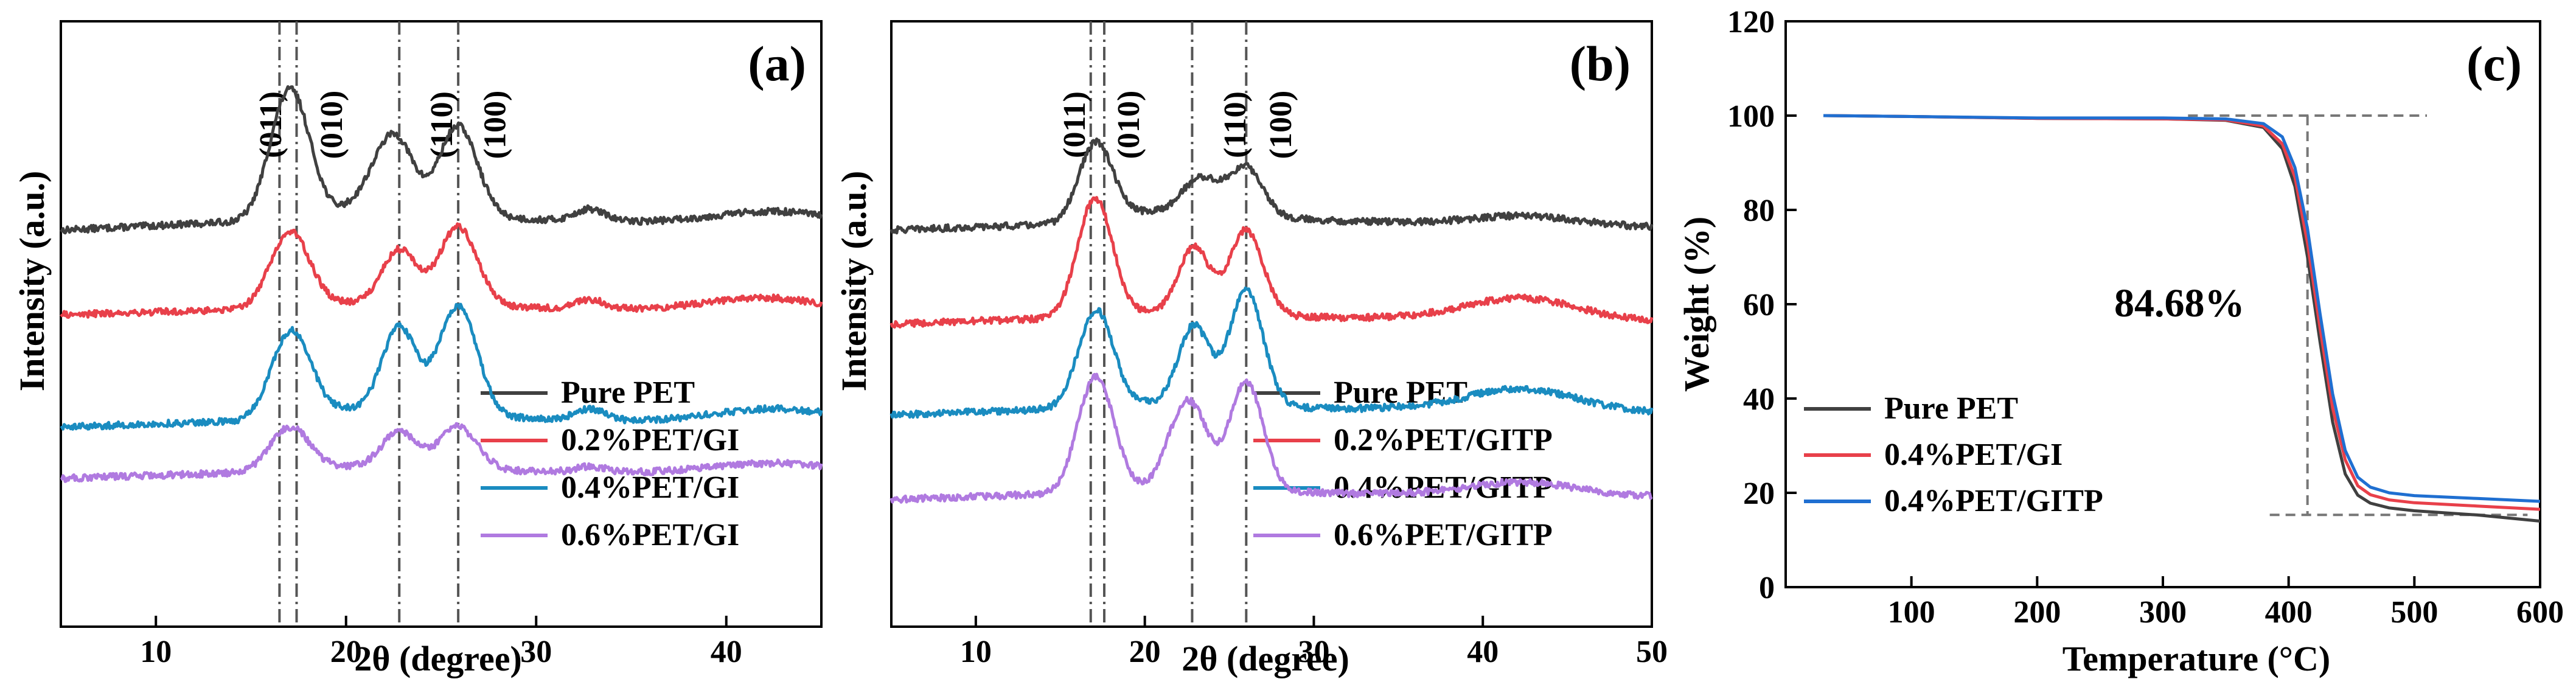  I want to click on panel-b-label: (b), so click(1600, 63).